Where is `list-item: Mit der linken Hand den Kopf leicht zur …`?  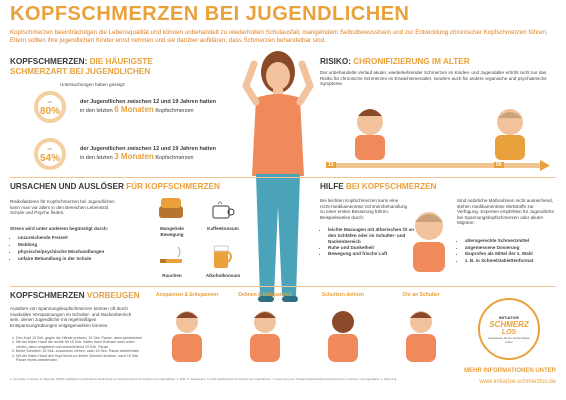 list-item: Mit der linken Hand den Kopf leicht zur … is located at coordinates (80, 358).